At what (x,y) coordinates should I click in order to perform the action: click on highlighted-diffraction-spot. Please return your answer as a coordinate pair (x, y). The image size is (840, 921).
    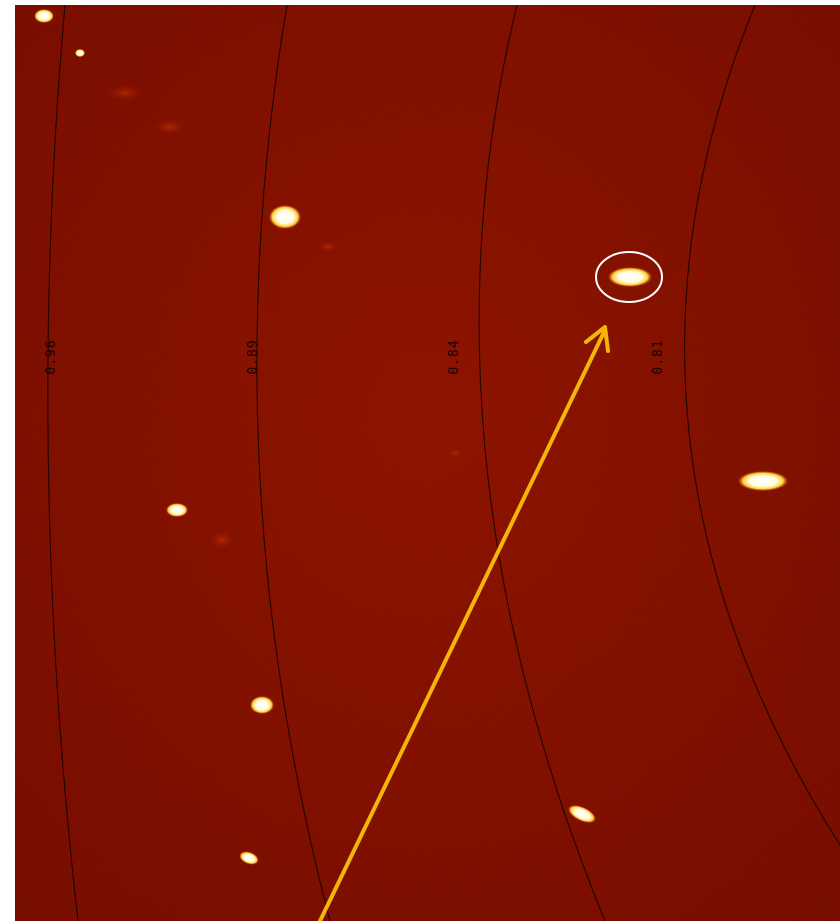
    Looking at the image, I should click on (630, 277).